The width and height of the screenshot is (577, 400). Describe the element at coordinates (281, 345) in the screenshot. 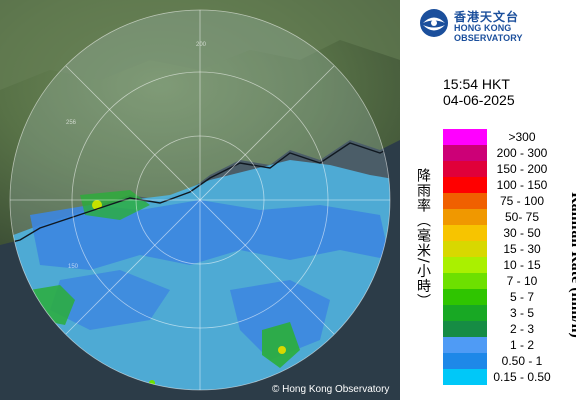

I see `rain-cell-green-southeast` at that location.